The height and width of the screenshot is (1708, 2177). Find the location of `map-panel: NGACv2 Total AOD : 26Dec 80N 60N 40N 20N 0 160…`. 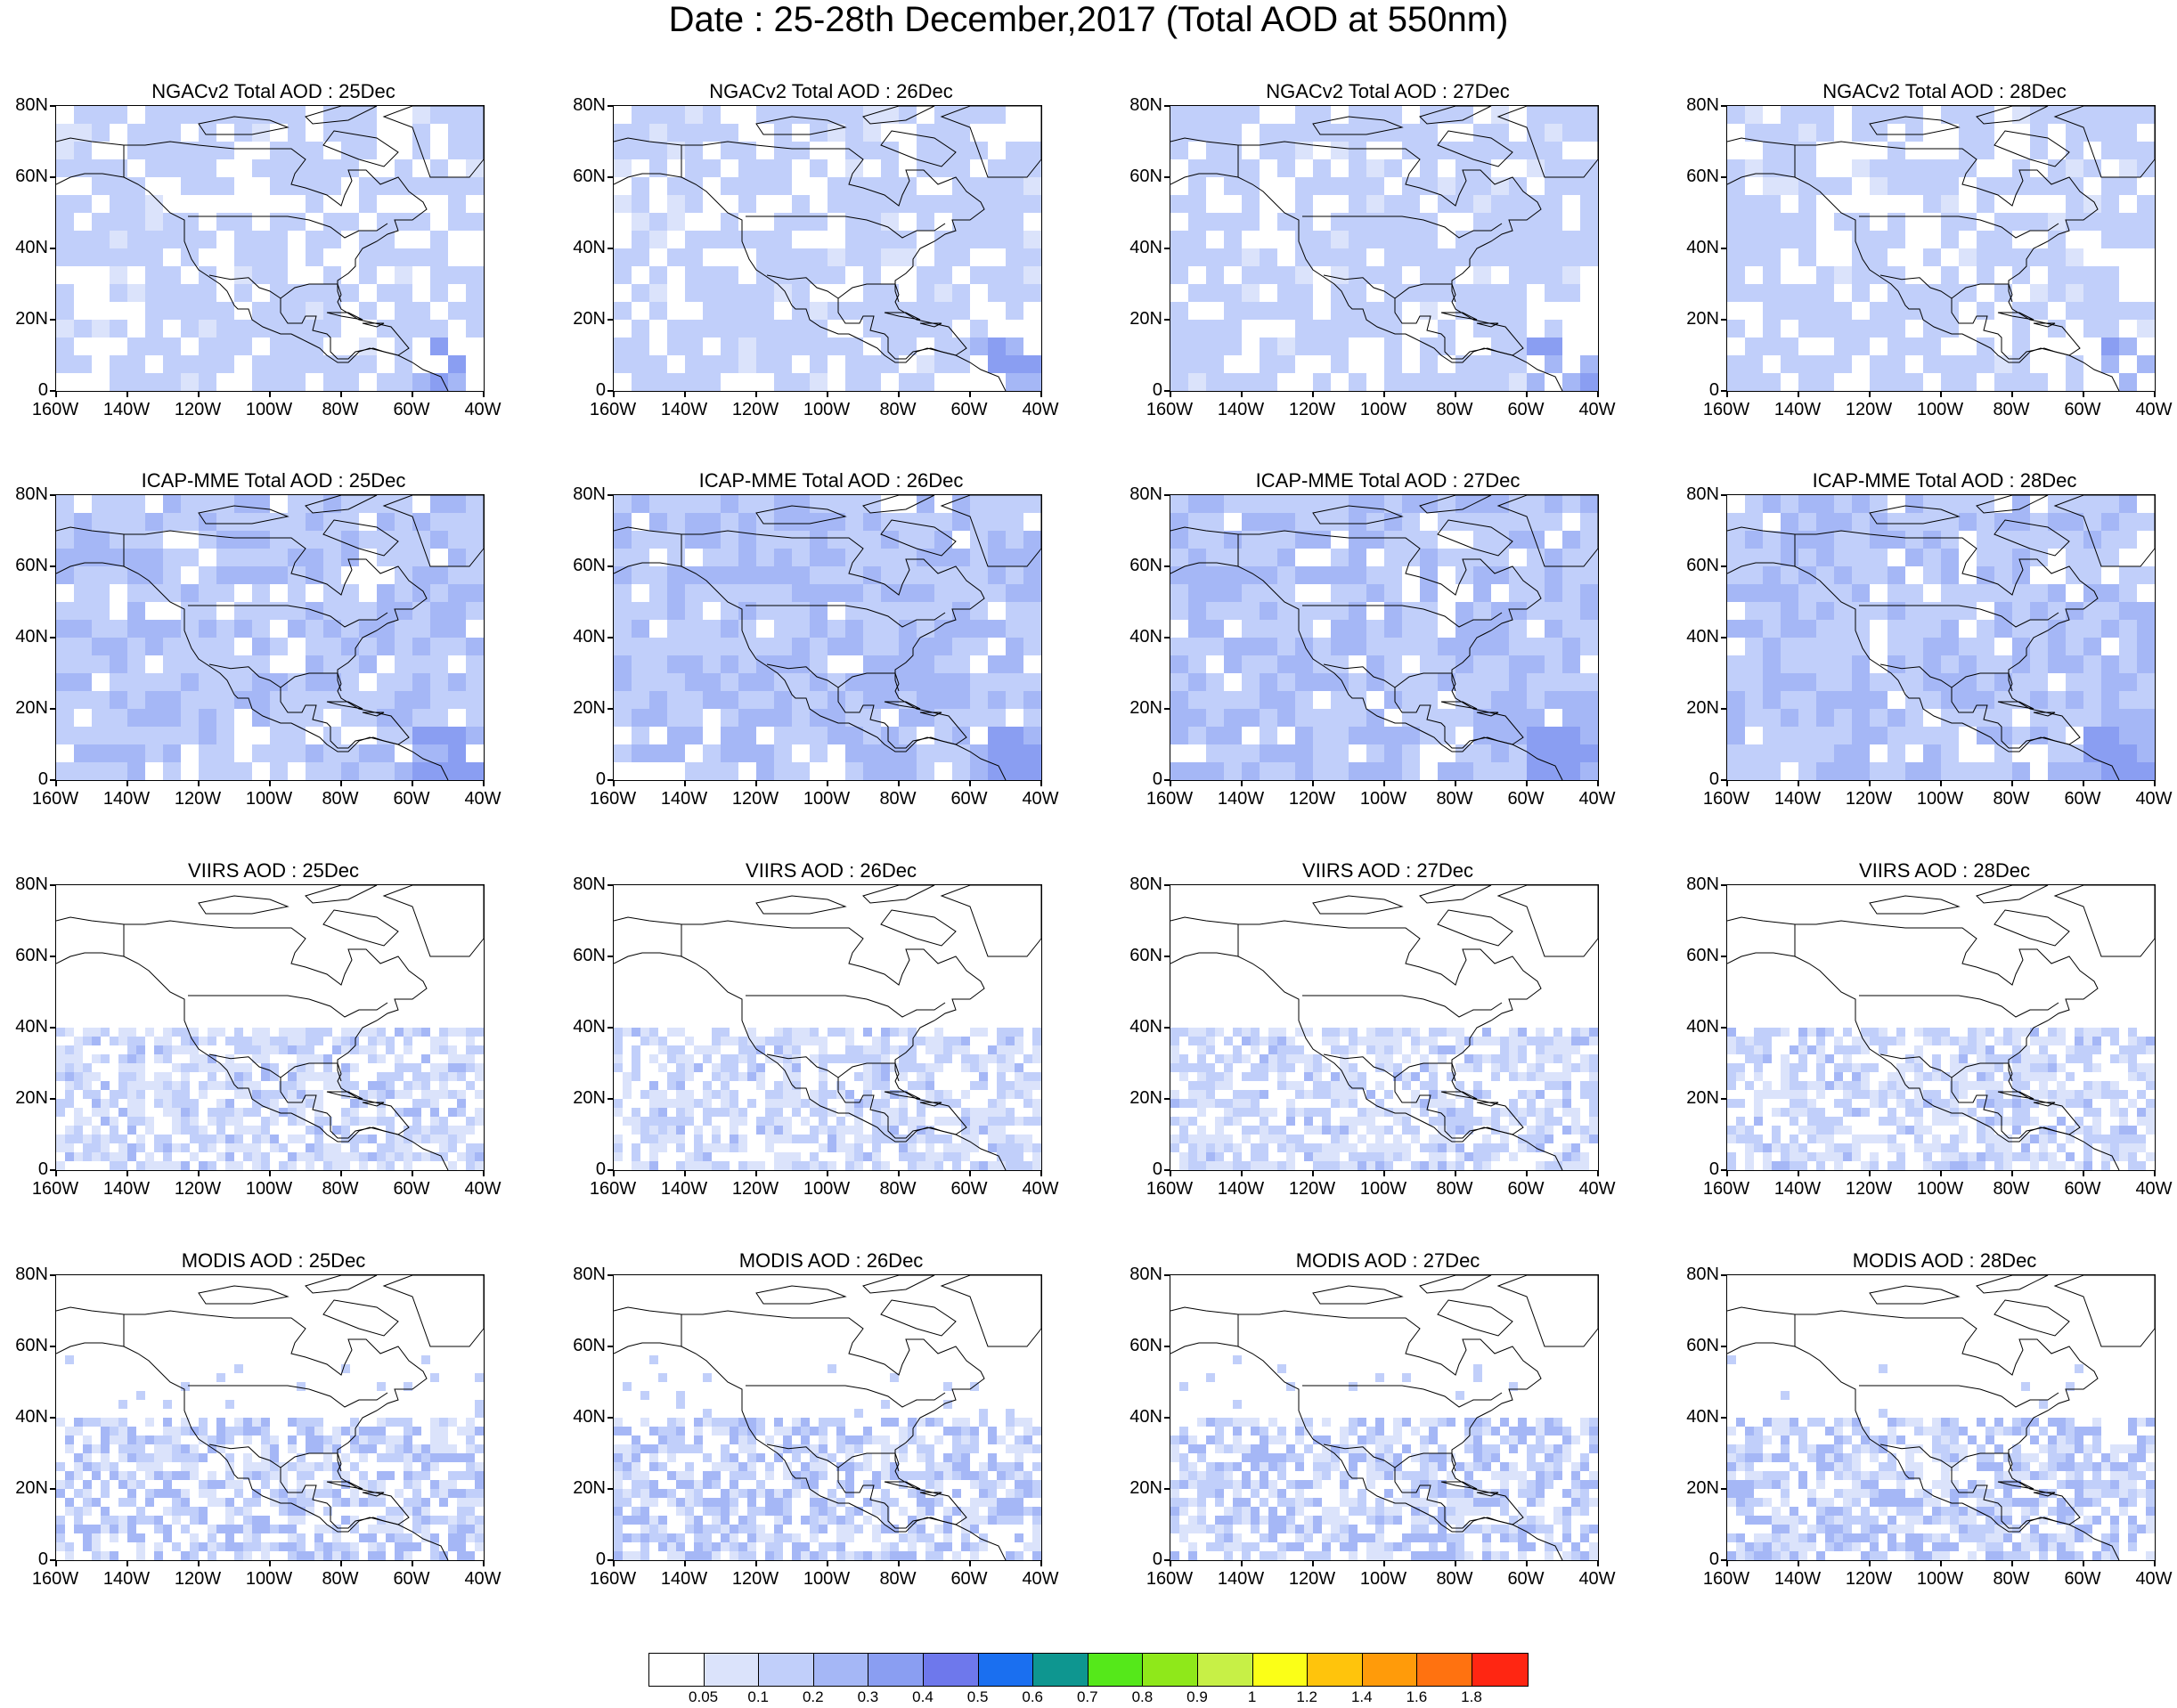

map-panel: NGACv2 Total AOD : 26Dec 80N 60N 40N 20N 0 160… is located at coordinates (838, 267).